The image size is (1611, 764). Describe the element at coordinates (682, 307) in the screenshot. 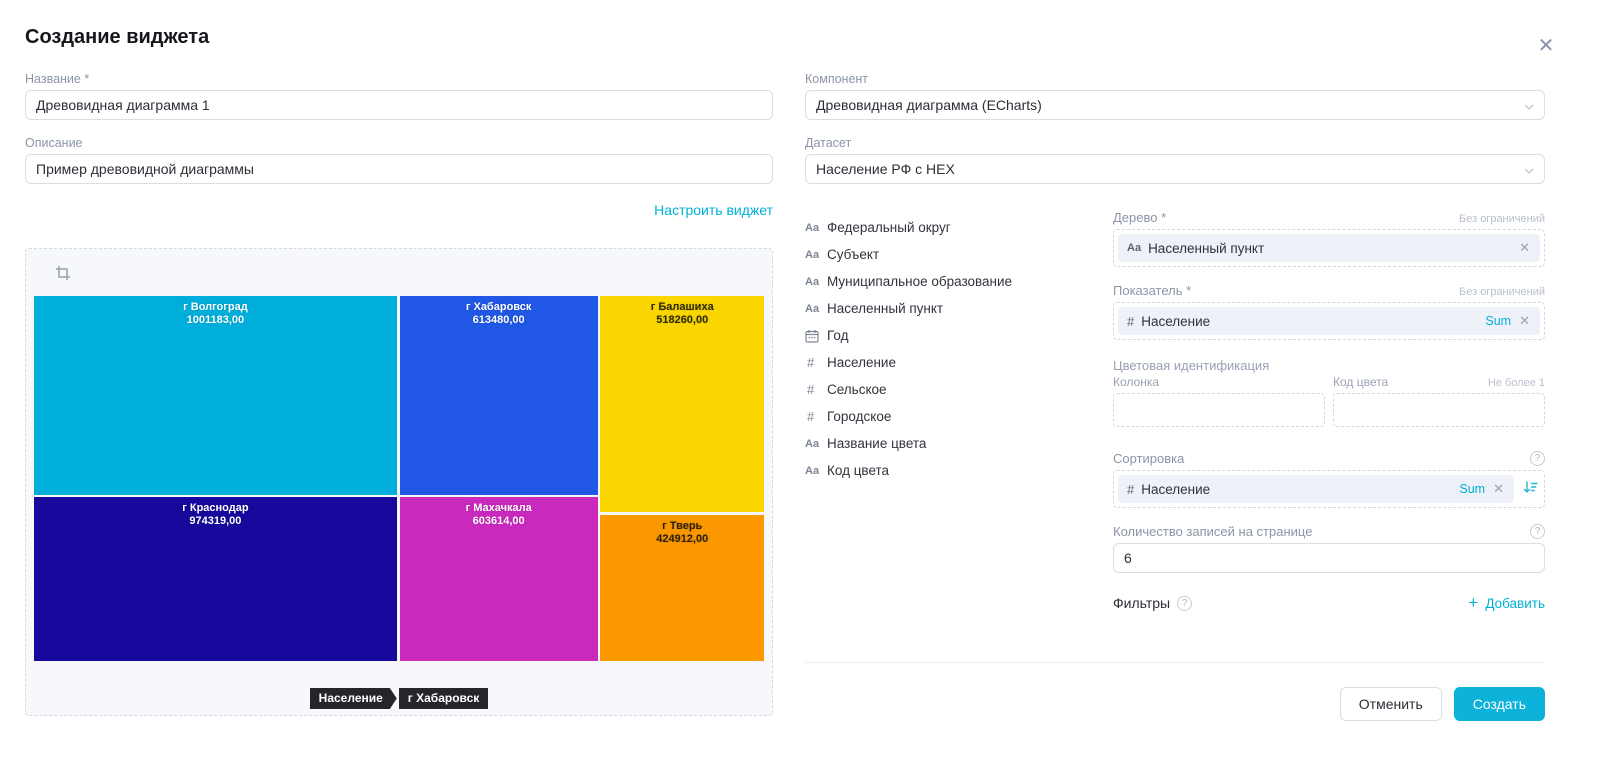

I see `treemap-tile-name: г Балашиха` at that location.